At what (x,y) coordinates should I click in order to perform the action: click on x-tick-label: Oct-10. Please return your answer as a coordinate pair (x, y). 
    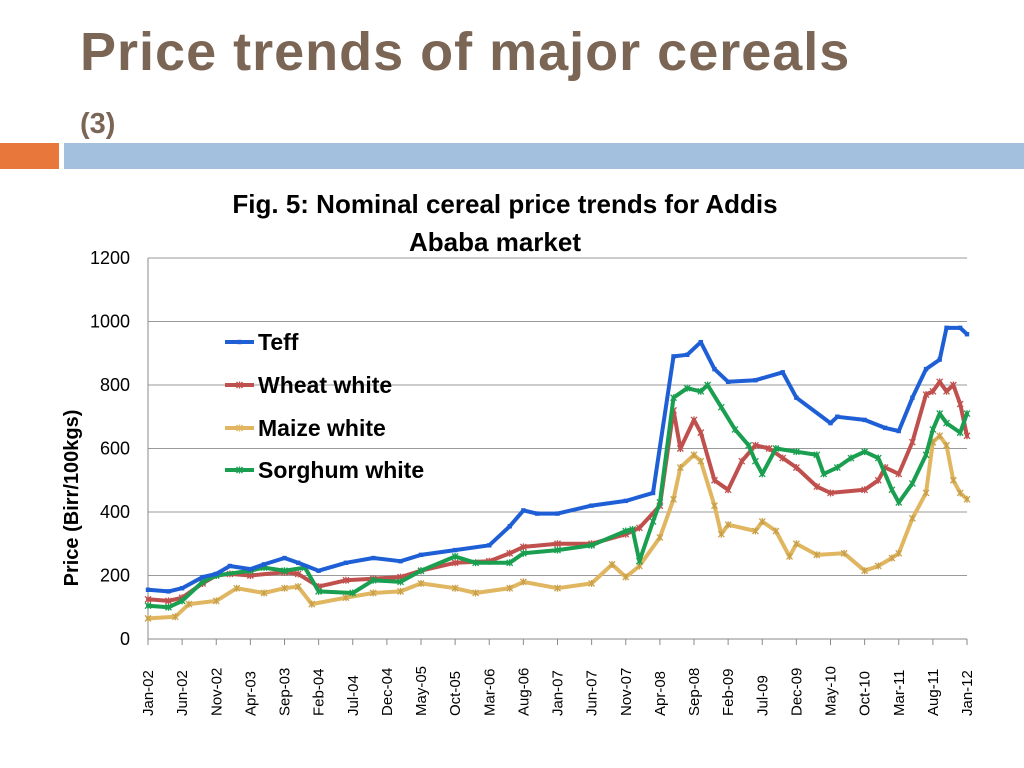
    Looking at the image, I should click on (865, 693).